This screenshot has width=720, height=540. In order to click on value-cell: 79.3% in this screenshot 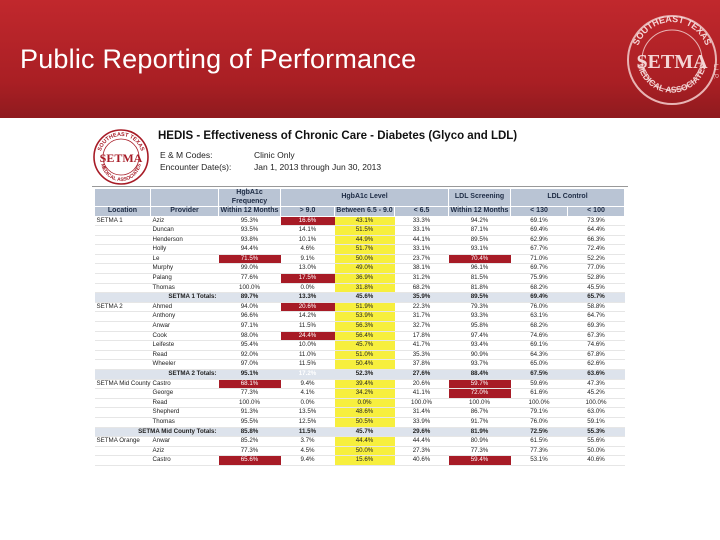, I will do `click(479, 307)`.